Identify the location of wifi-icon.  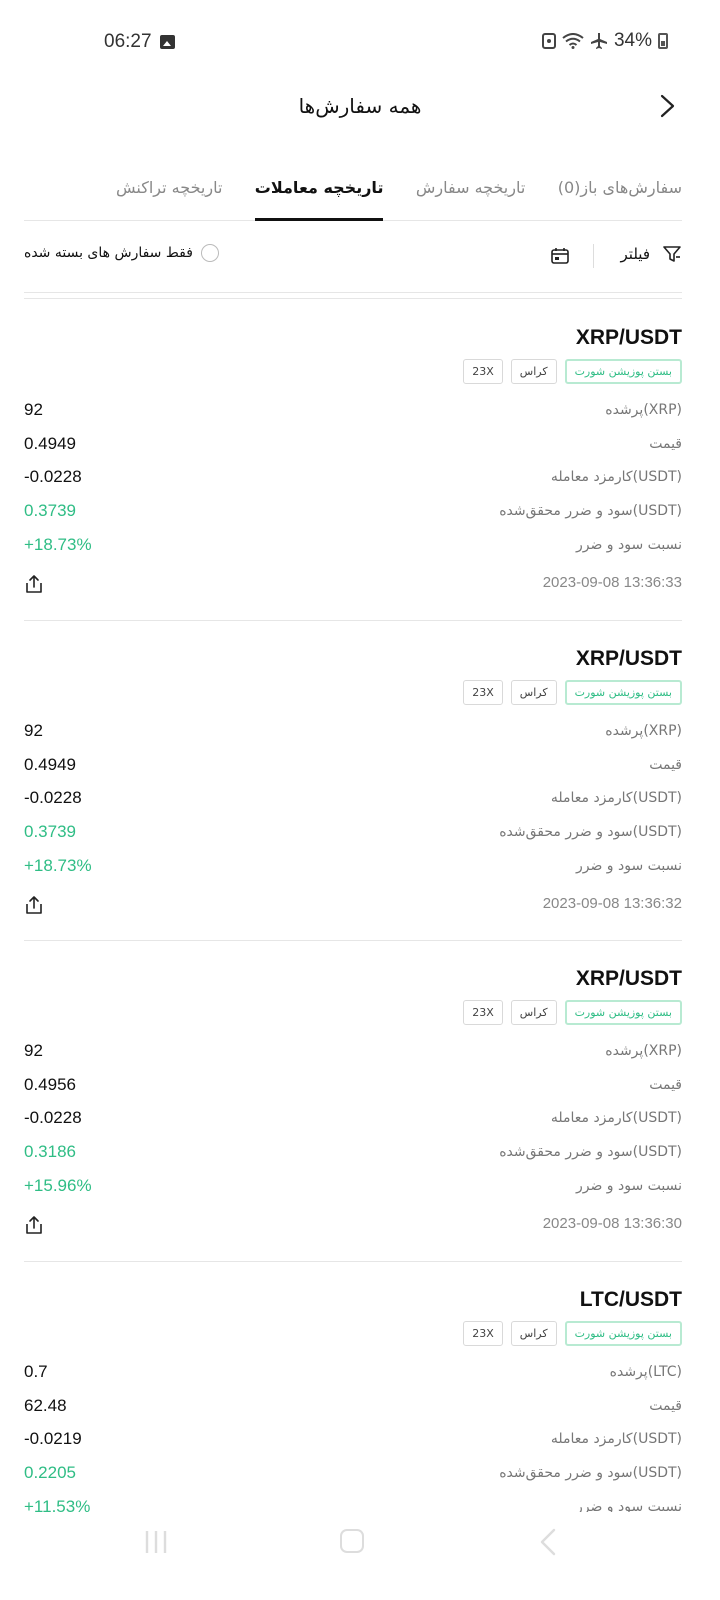
(573, 41).